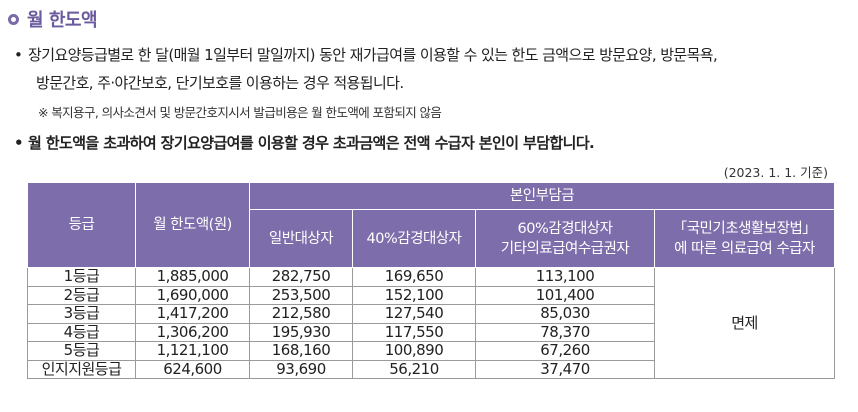 This screenshot has height=412, width=858. What do you see at coordinates (565, 228) in the screenshot?
I see `header-reduced-60-line1: 60%감경대상자` at bounding box center [565, 228].